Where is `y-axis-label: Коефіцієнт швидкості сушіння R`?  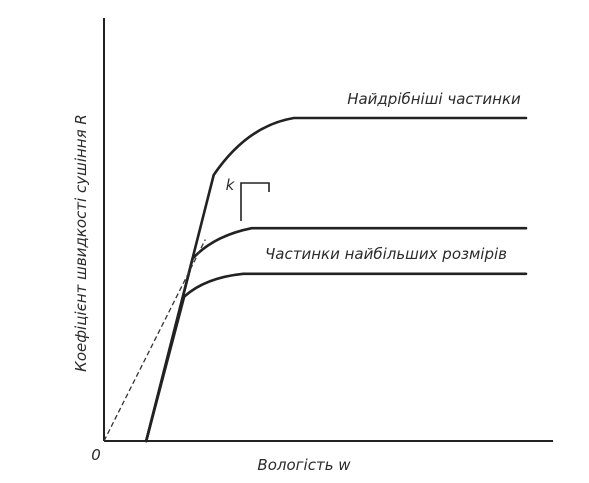 y-axis-label: Коефіцієнт швидкості сушіння R is located at coordinates (81, 243).